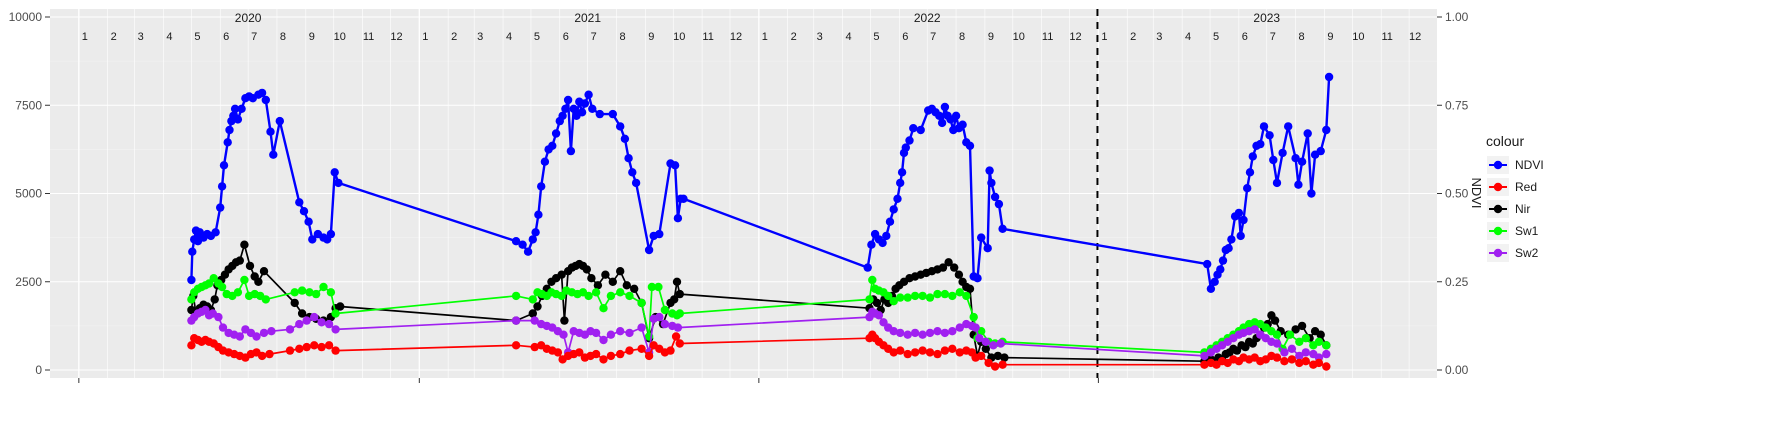 This screenshot has height=442, width=1773. I want to click on left-tick-label: 5000, so click(28, 194).